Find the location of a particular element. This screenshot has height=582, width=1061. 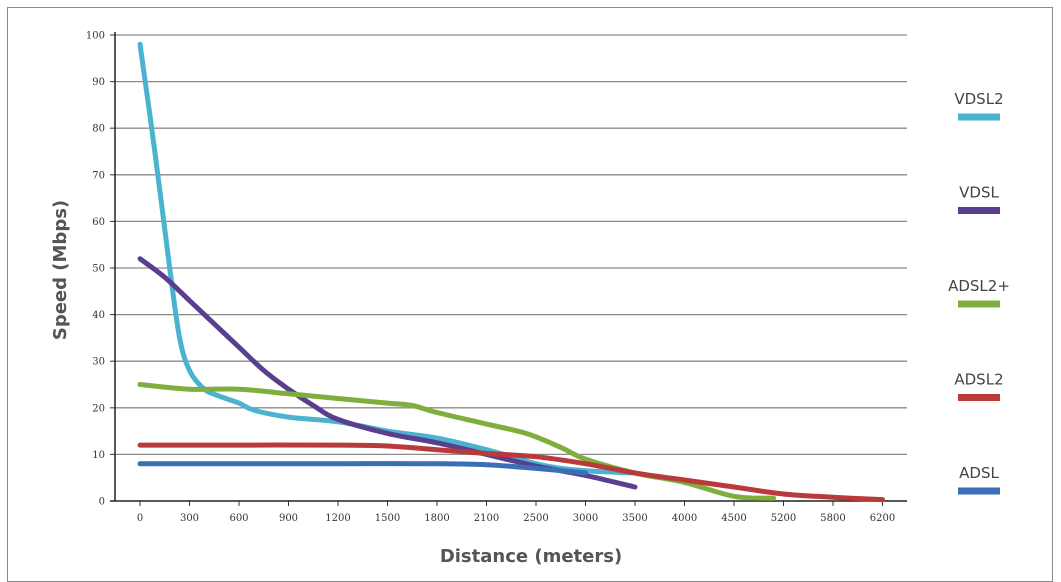

x-tick-label: 600 is located at coordinates (238, 518).